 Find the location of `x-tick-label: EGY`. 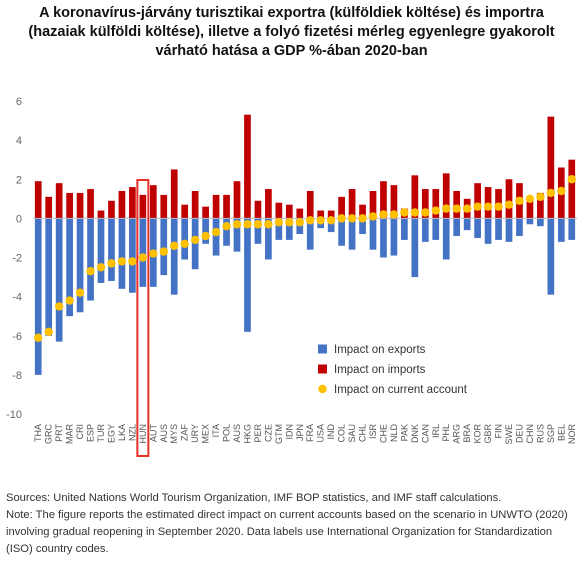

x-tick-label: EGY is located at coordinates (111, 433).